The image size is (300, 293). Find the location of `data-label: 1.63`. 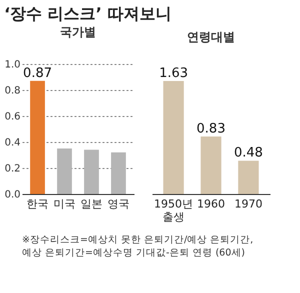

data-label: 1.63 is located at coordinates (173, 73).